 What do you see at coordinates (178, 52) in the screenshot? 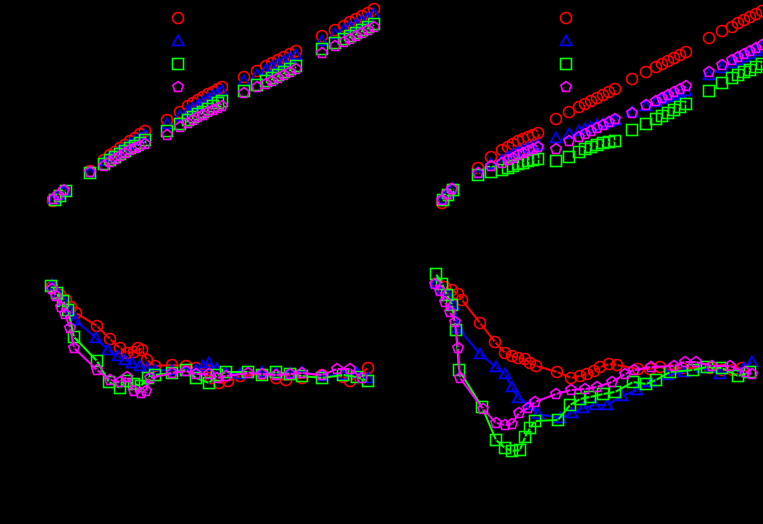
I see `legend-top-left` at bounding box center [178, 52].